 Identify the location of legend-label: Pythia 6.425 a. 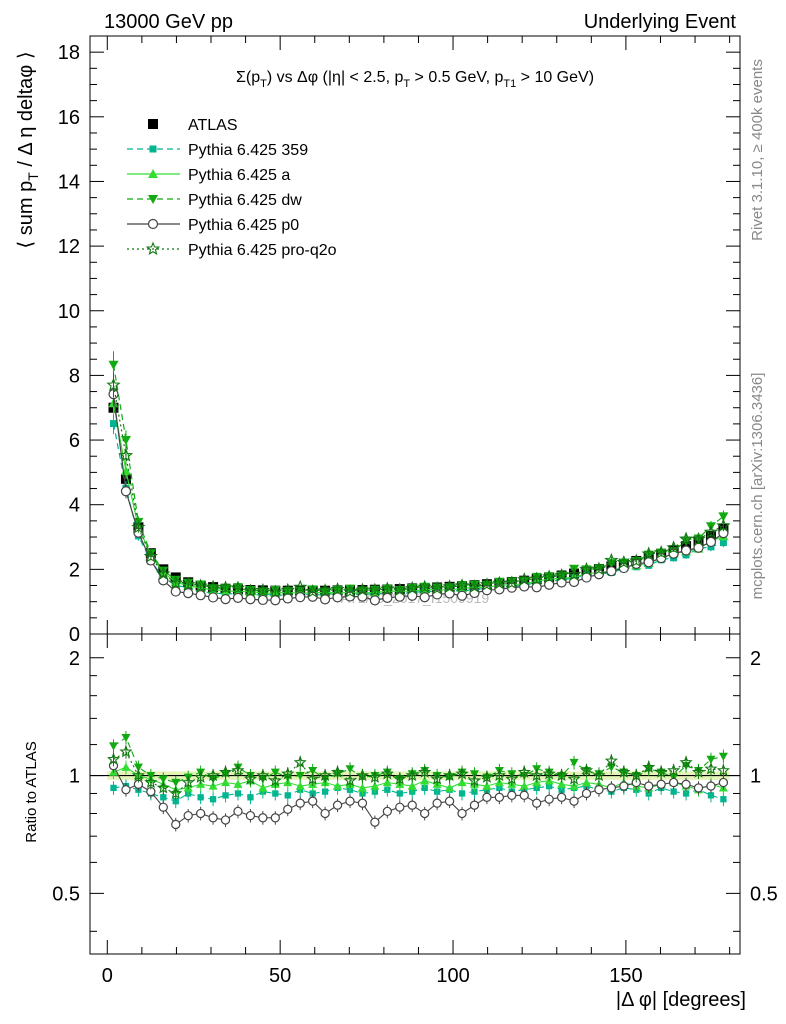
(239, 175).